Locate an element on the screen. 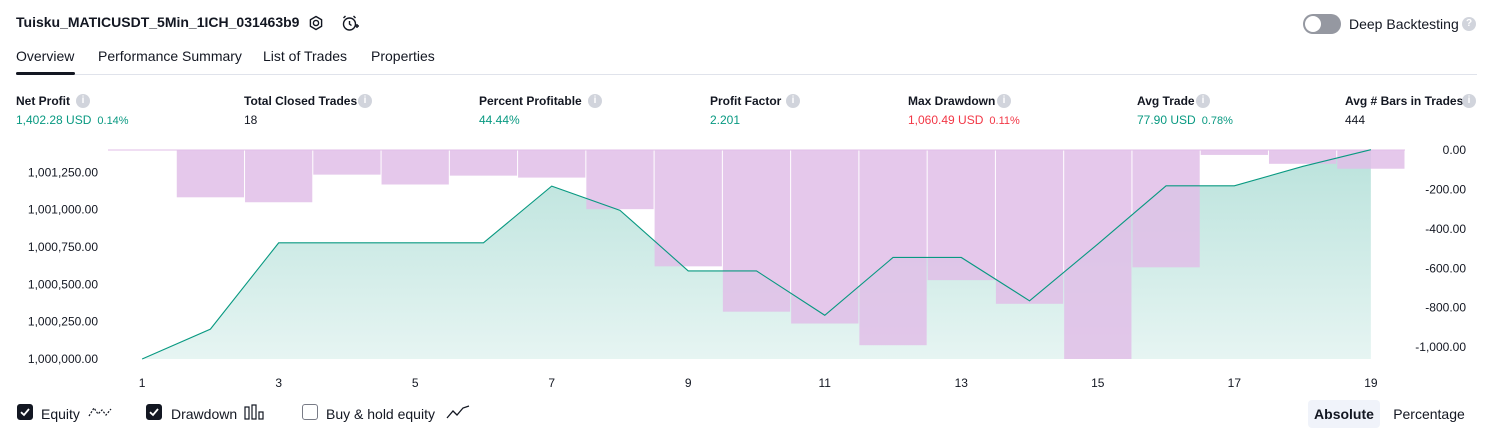  drawdown-checkbox is located at coordinates (154, 412).